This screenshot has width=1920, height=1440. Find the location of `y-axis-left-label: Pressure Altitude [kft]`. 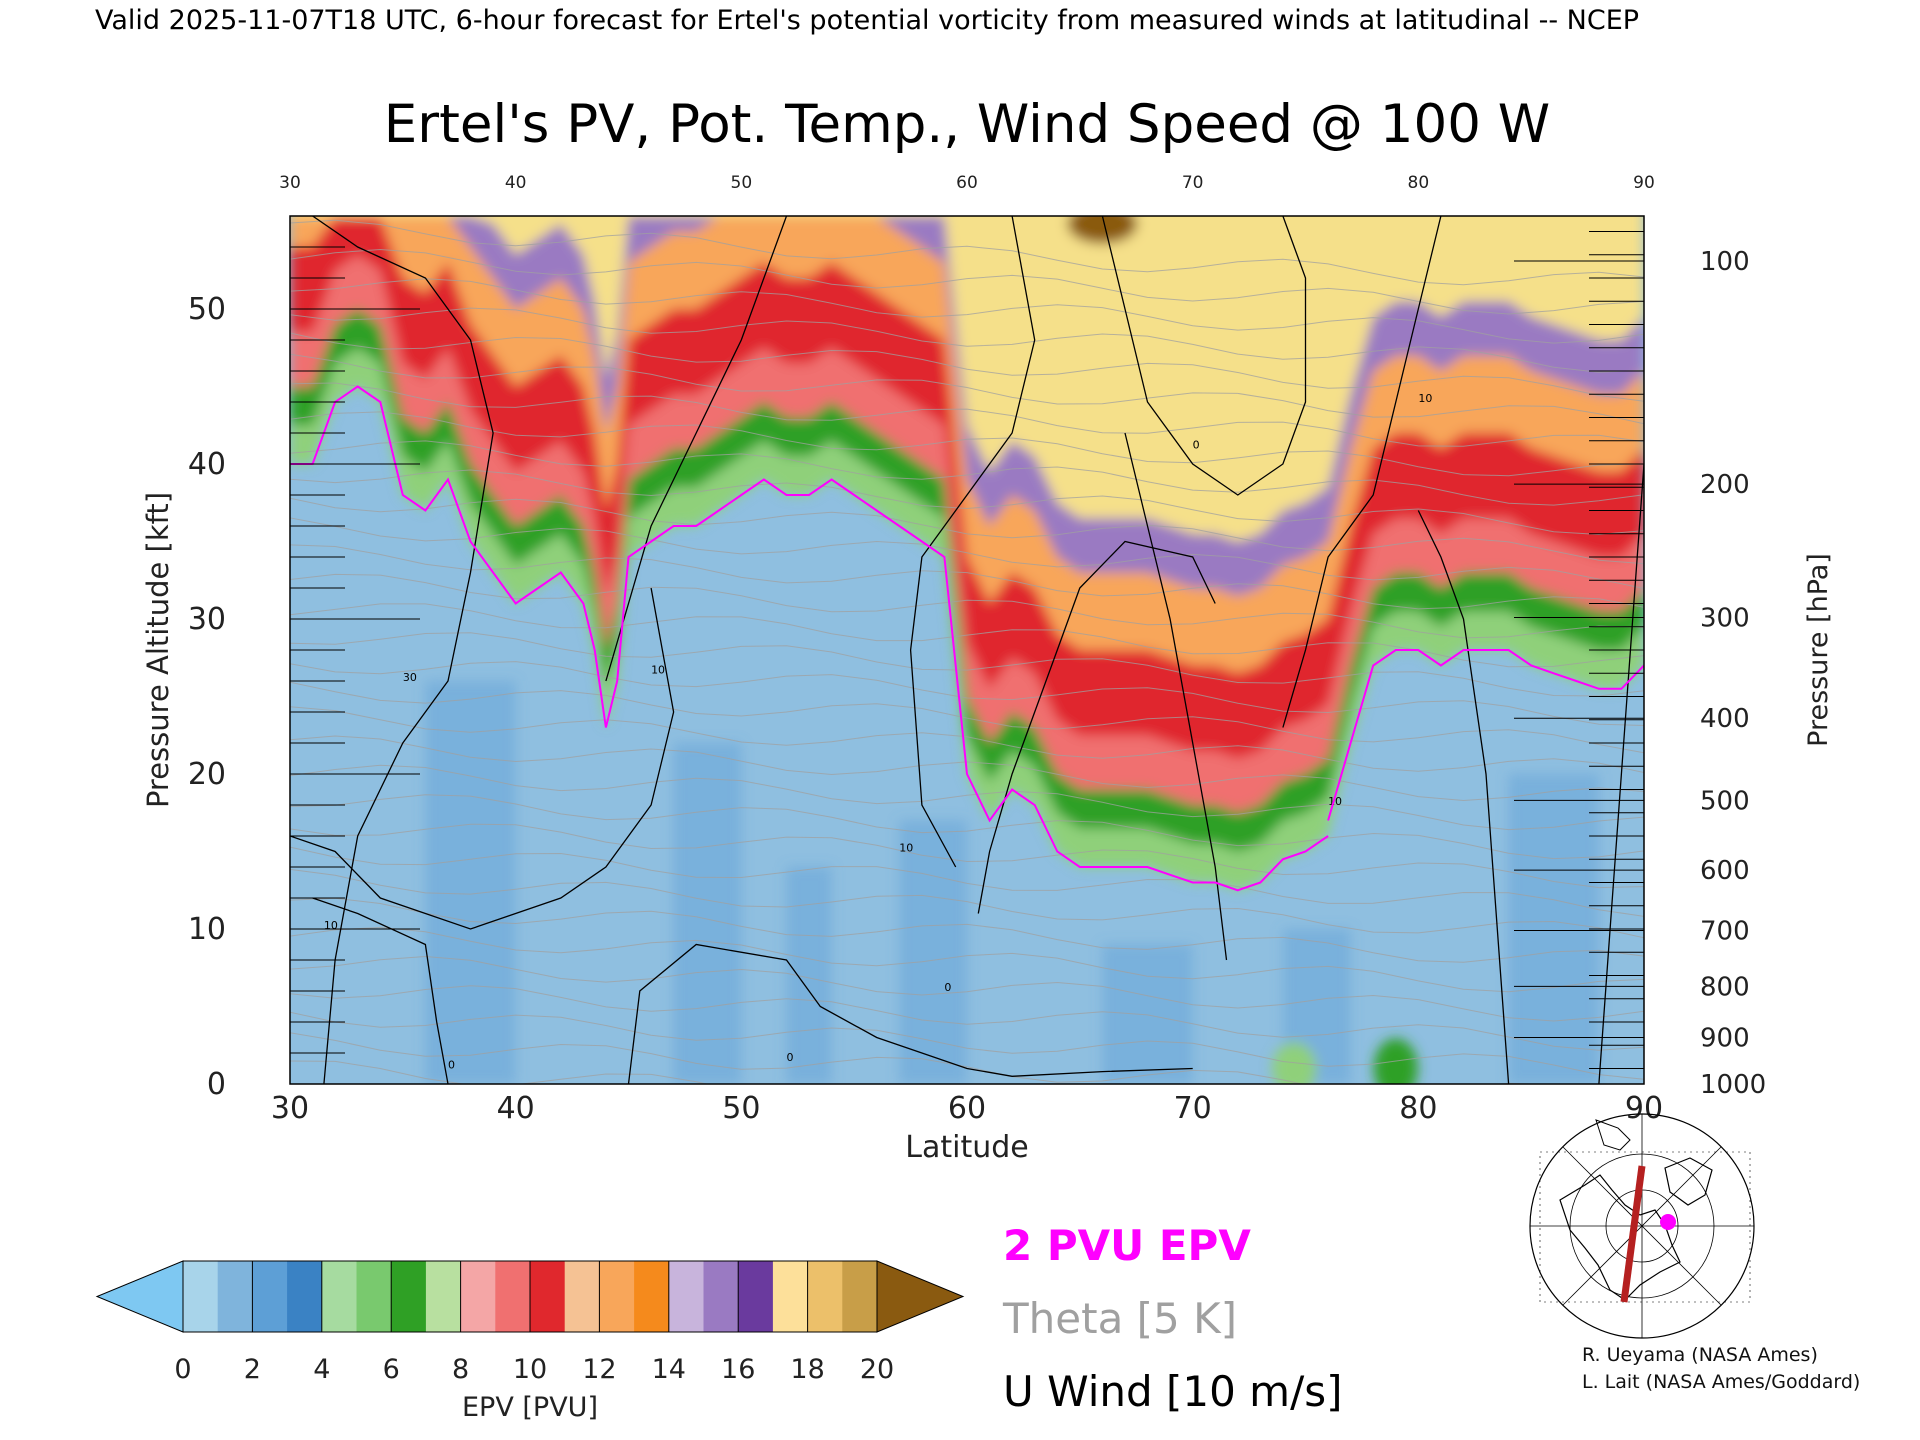

y-axis-left-label: Pressure Altitude [kft] is located at coordinates (158, 650).